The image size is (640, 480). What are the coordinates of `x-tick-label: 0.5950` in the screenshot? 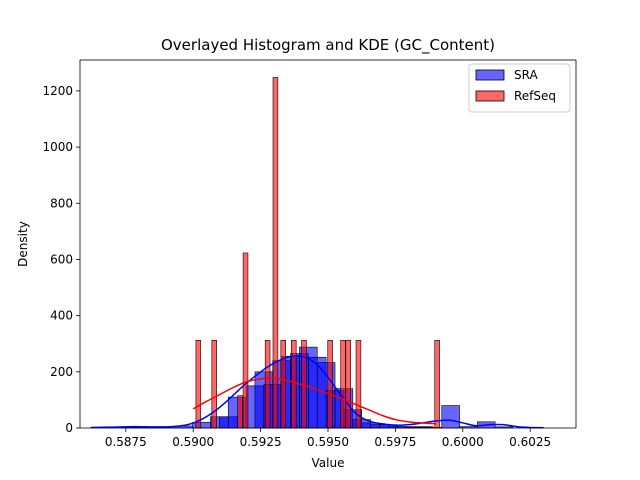 It's located at (328, 442).